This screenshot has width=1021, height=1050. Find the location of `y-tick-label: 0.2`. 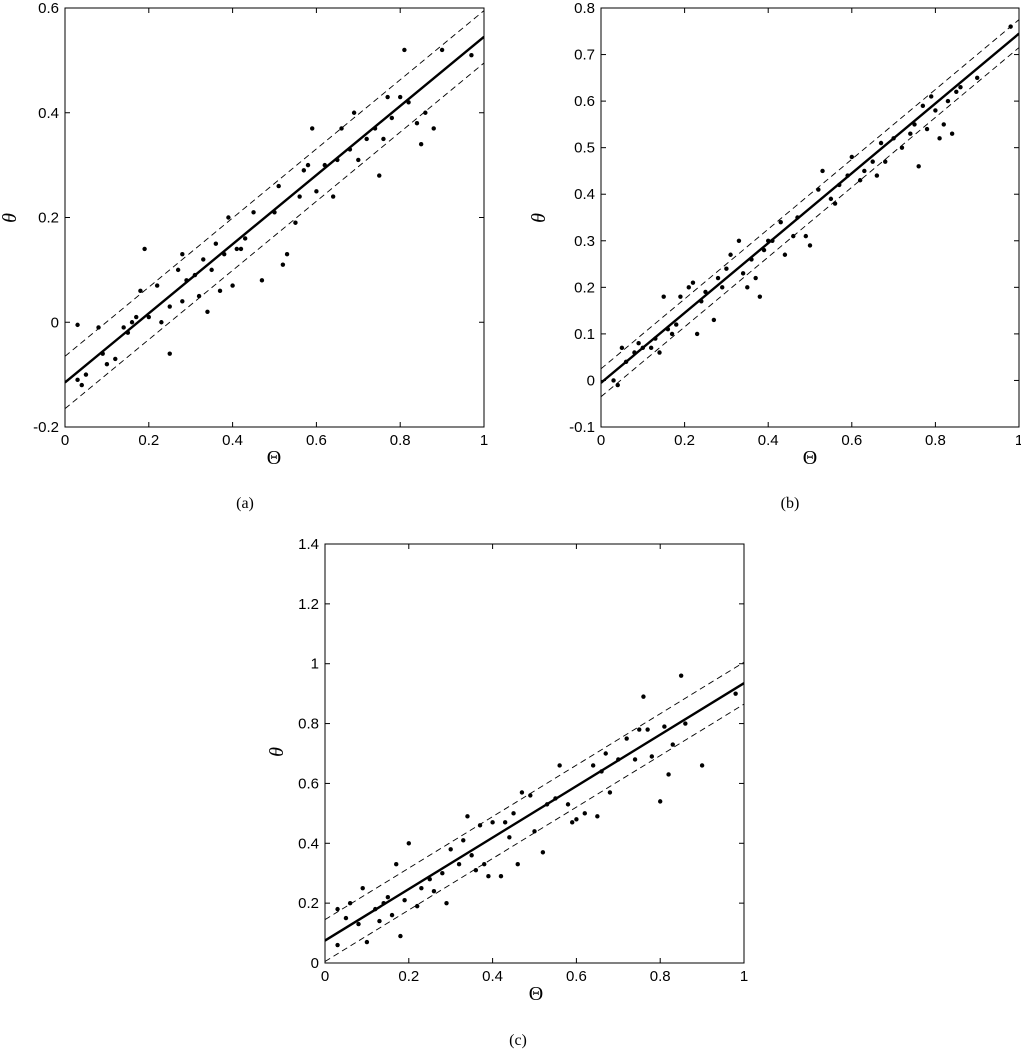

y-tick-label: 0.2 is located at coordinates (48, 218).